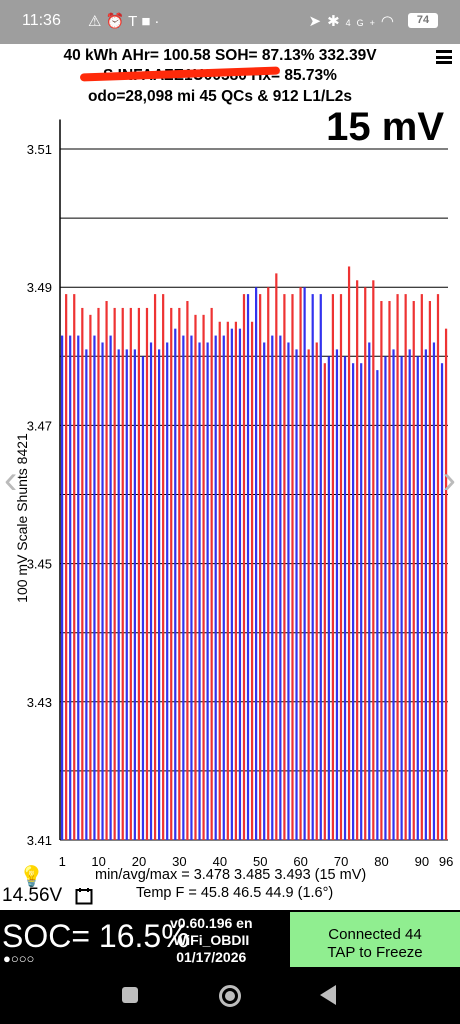 The width and height of the screenshot is (460, 1024). Describe the element at coordinates (449, 480) in the screenshot. I see `next-page-icon: ›` at that location.